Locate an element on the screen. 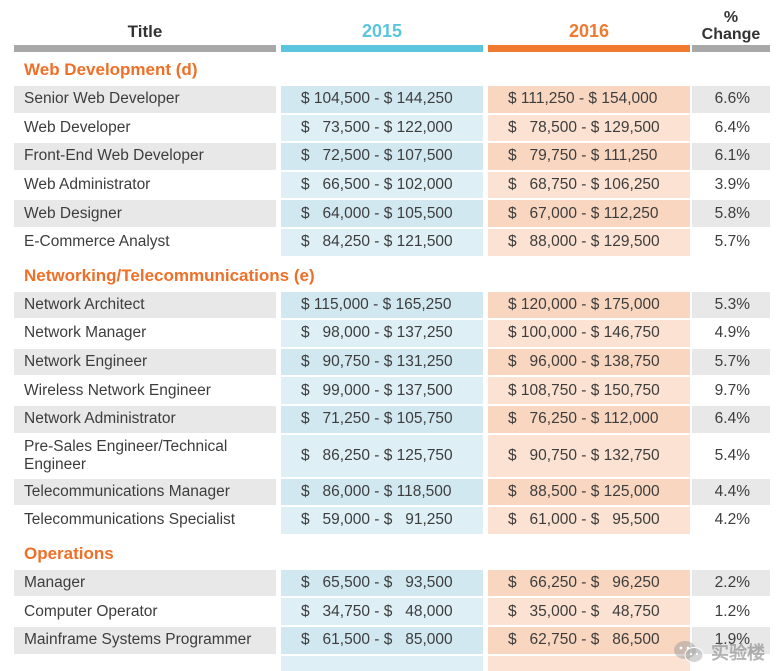 The image size is (783, 671). salary-2016-cell: $ 108,750 - $ 150,750 is located at coordinates (589, 390).